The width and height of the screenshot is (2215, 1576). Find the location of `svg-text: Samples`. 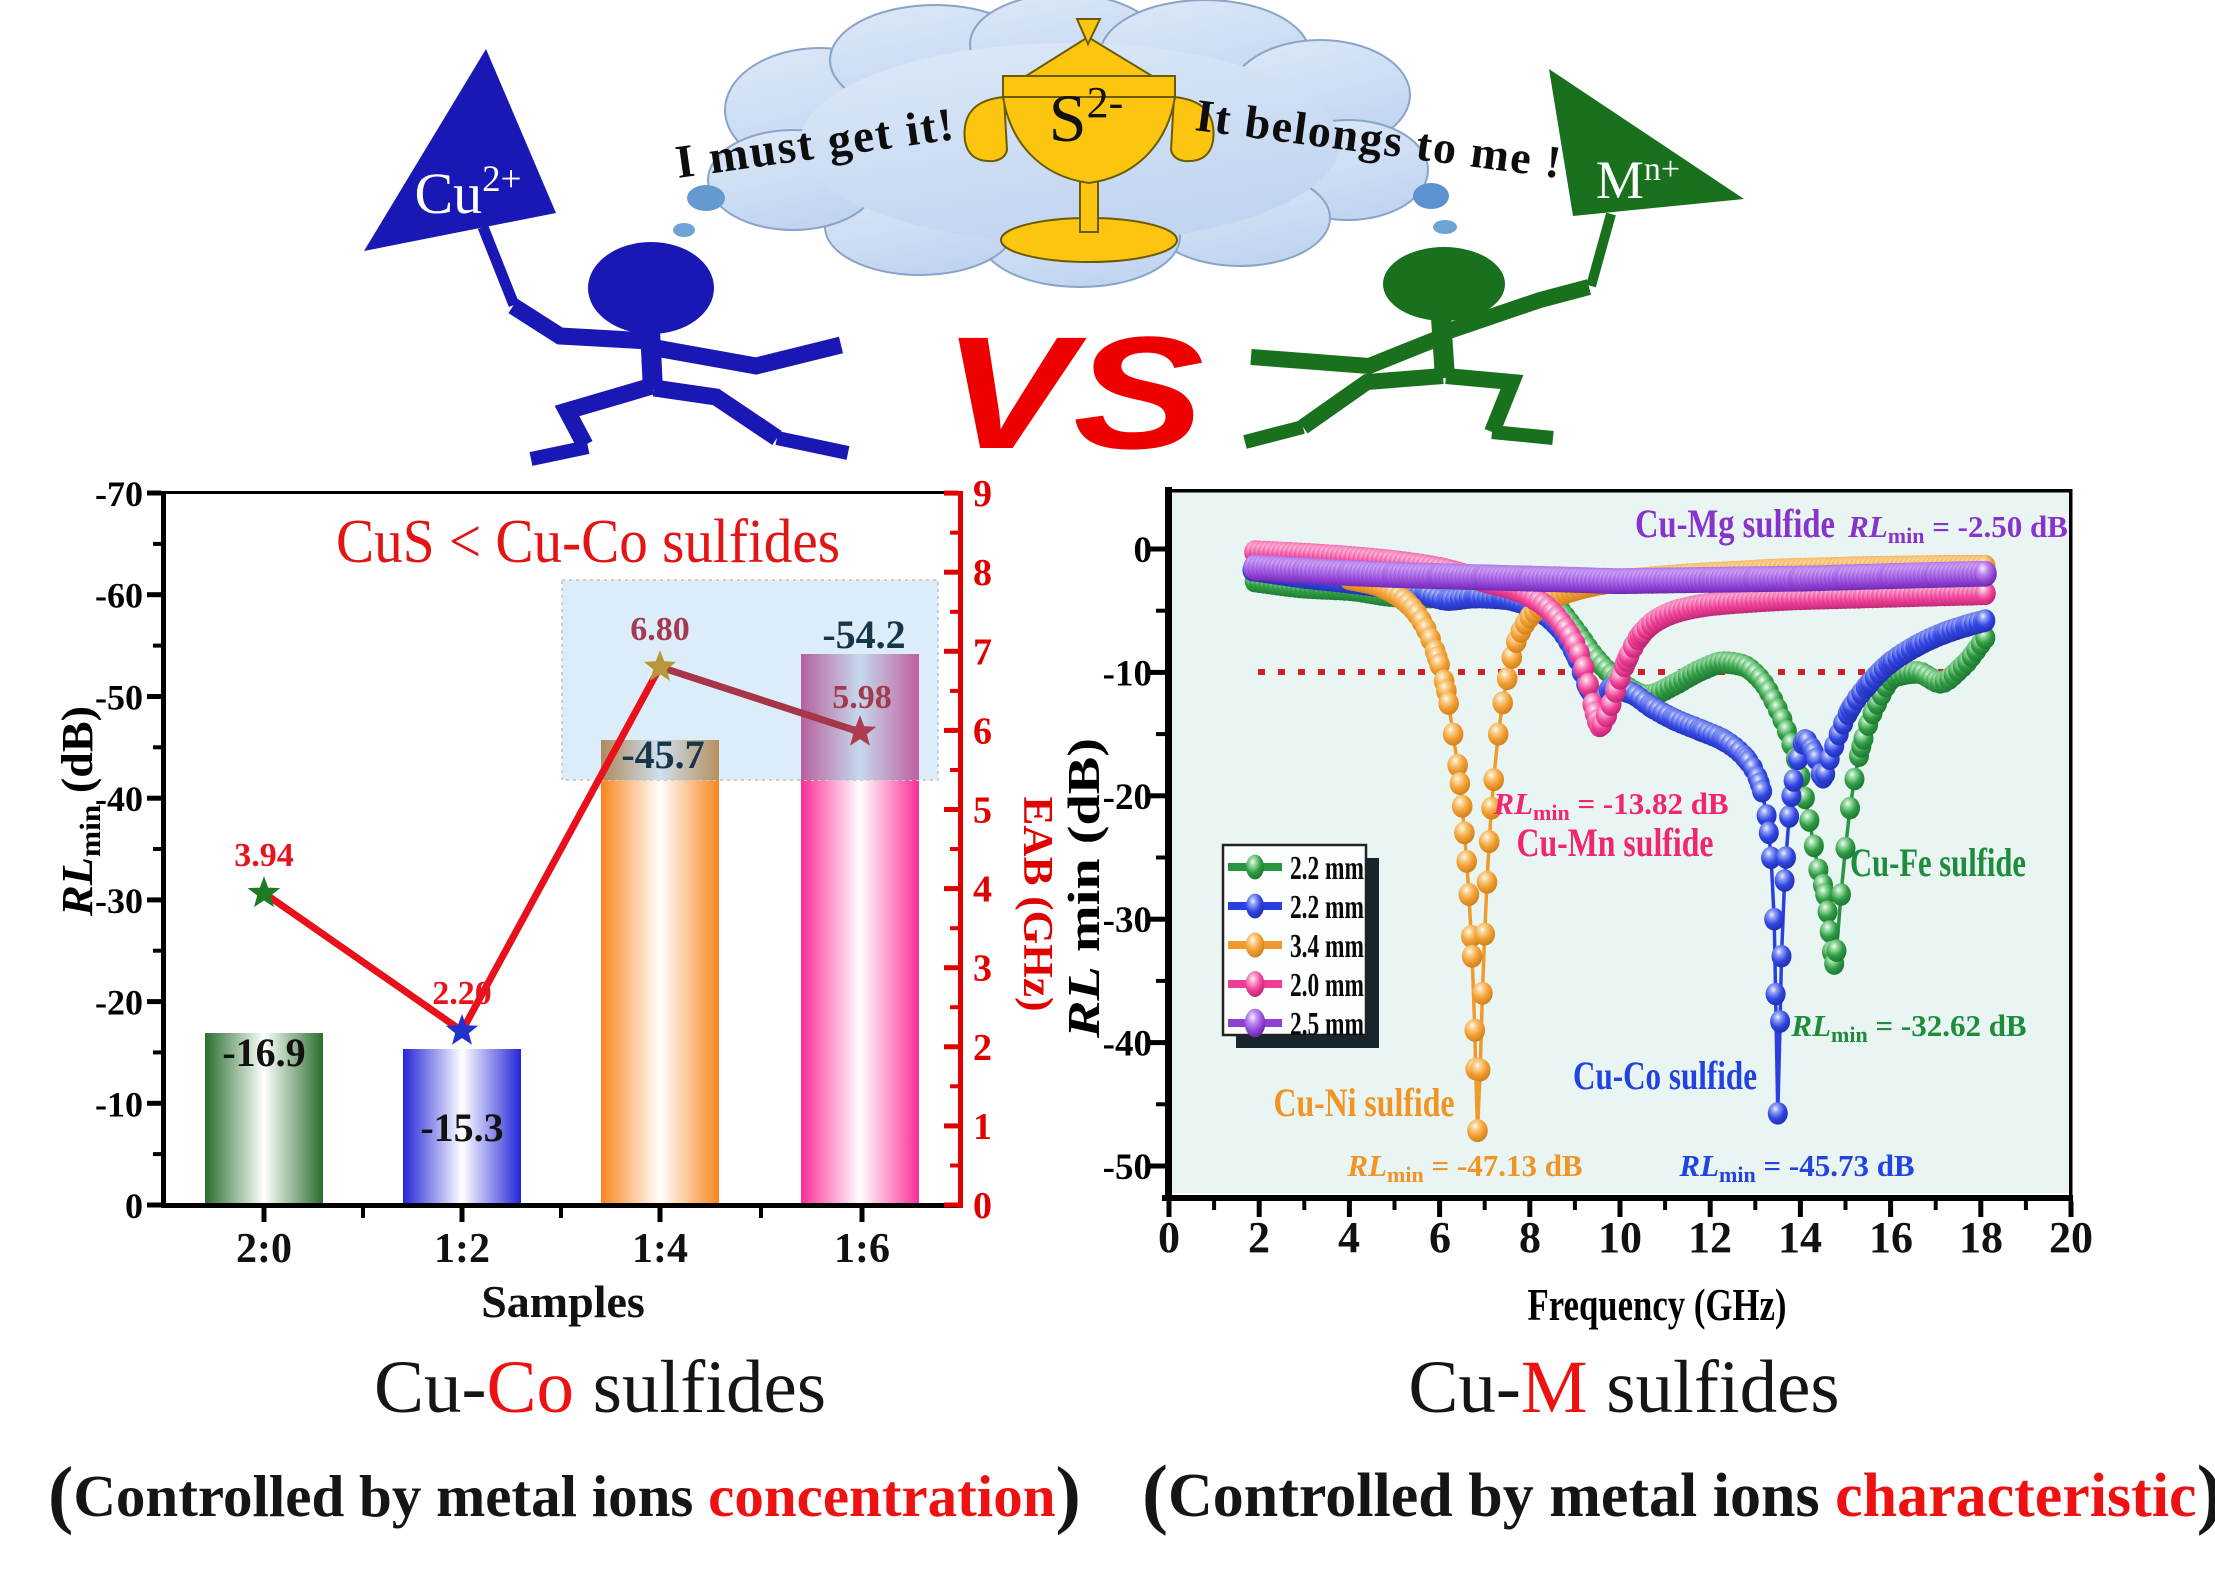

svg-text: Samples is located at coordinates (563, 1301).